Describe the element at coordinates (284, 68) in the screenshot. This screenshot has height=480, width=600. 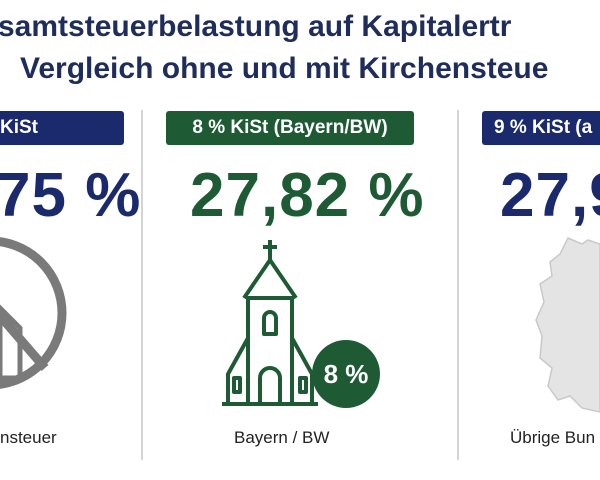
I see `title-line-2: Vergleich ohne und mit Kirchensteue` at that location.